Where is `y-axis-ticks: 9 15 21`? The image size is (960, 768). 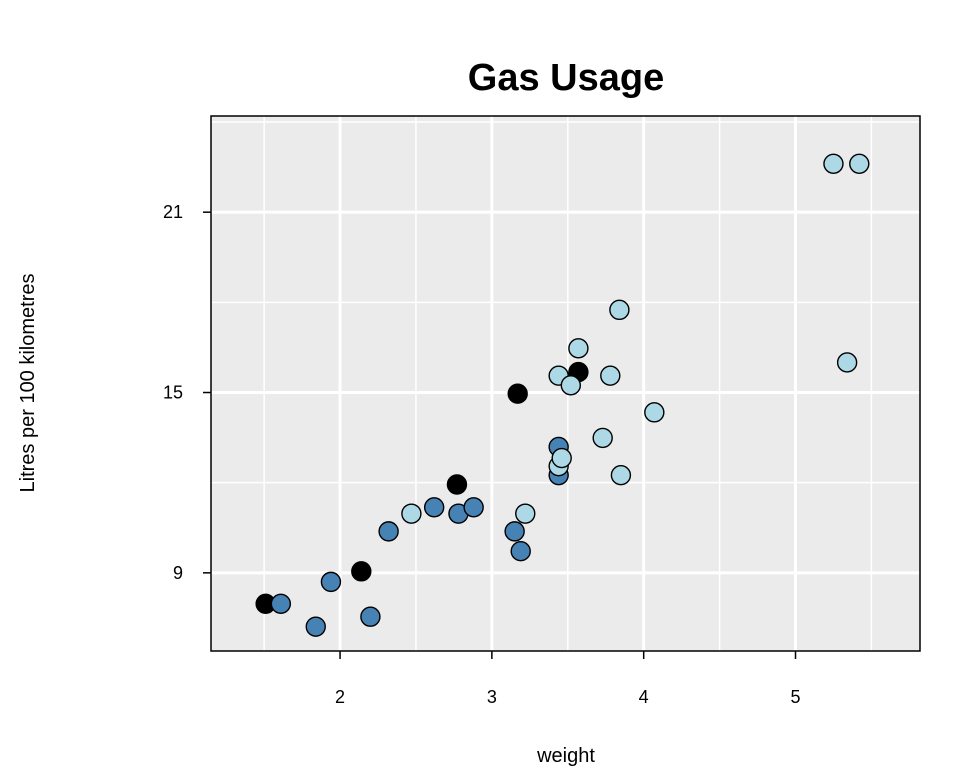 y-axis-ticks: 9 15 21 is located at coordinates (187, 392).